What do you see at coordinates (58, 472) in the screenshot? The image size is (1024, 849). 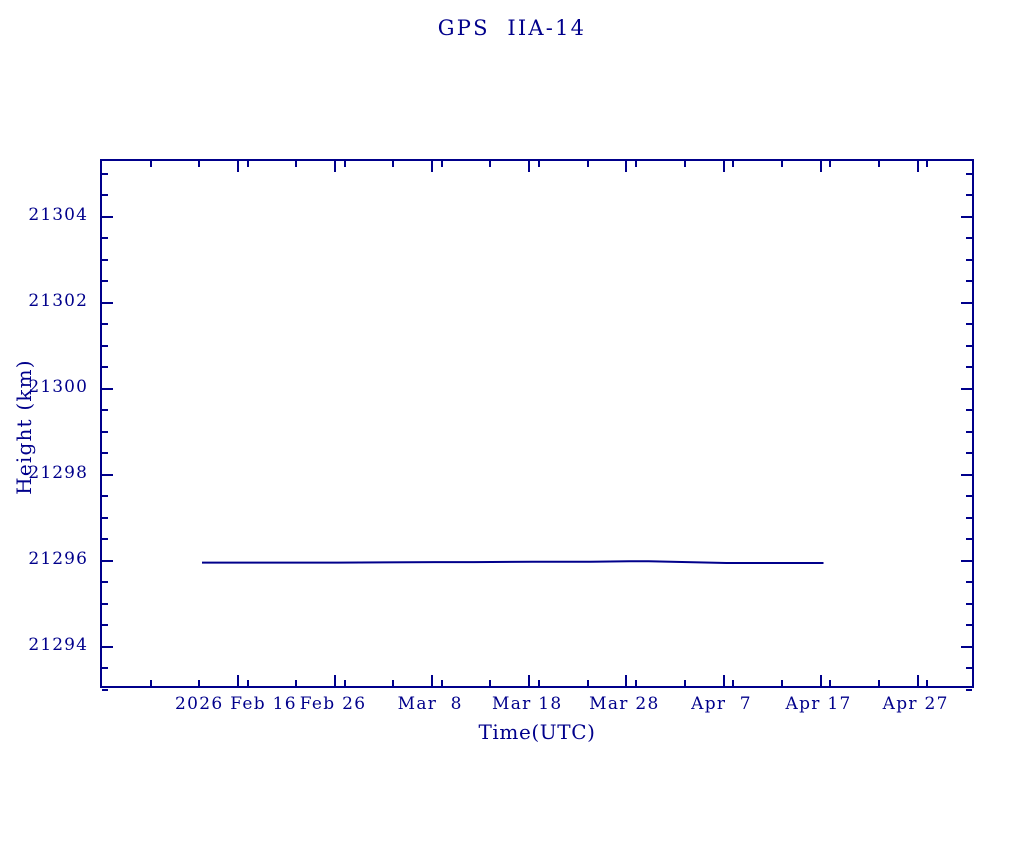 I see `y-axis-tick-label: 21298` at bounding box center [58, 472].